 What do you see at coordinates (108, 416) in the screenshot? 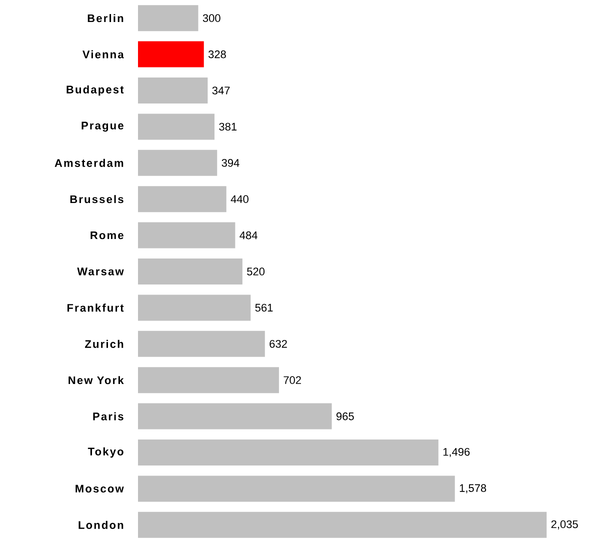
I see `y-tick-label: Paris` at bounding box center [108, 416].